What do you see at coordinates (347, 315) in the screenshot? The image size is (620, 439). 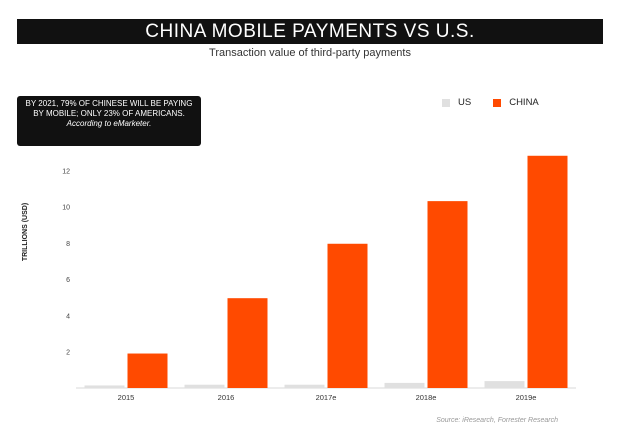 I see `bar-china-2017e` at bounding box center [347, 315].